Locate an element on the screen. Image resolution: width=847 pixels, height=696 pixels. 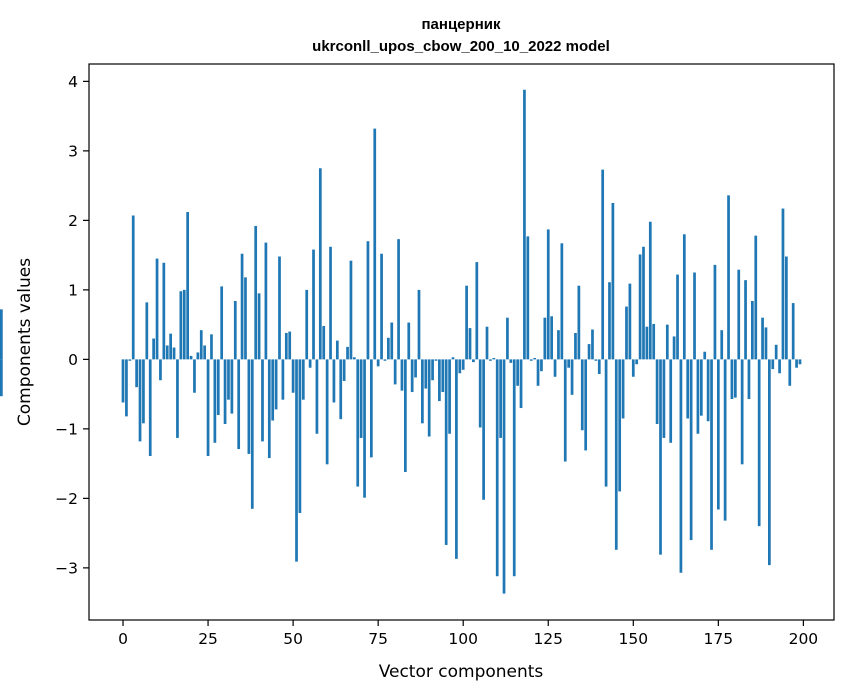
chart-subtitle: ukrconll_upos_cbow_200_10_2022 model is located at coordinates (461, 46).